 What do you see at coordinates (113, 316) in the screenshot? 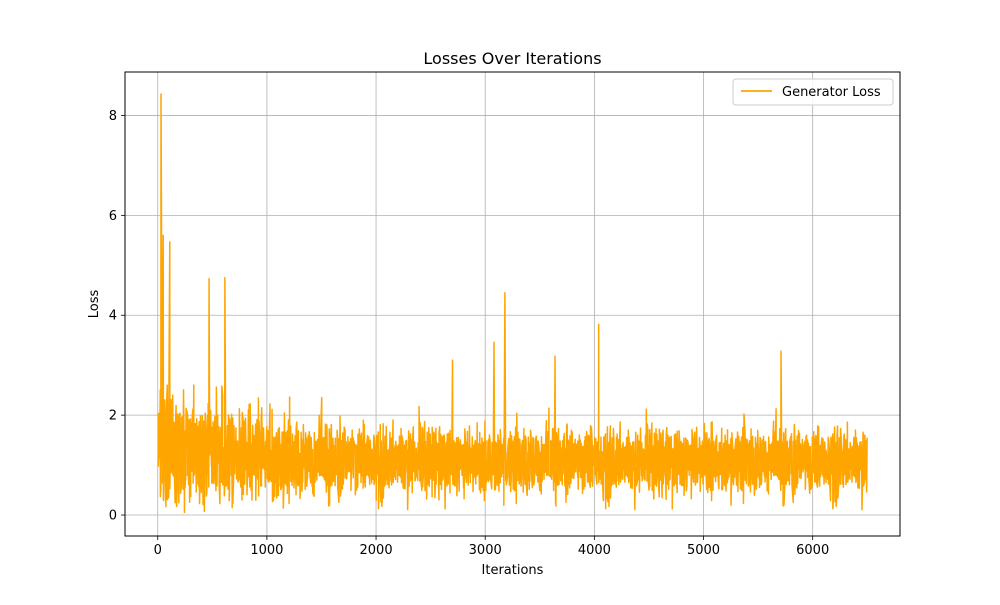
I see `y-tick-label: 4` at bounding box center [113, 316].